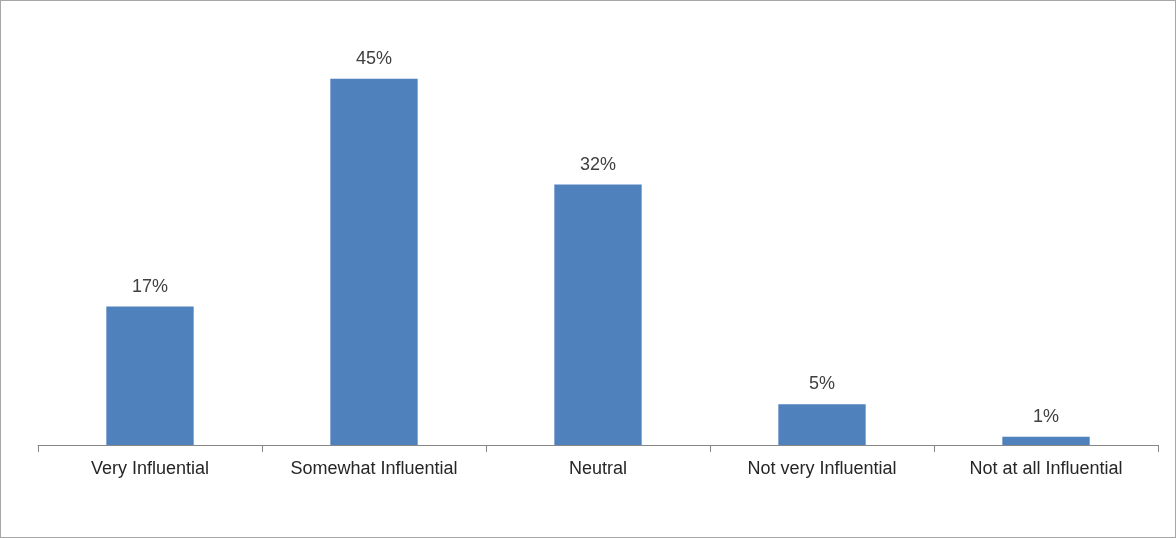  What do you see at coordinates (822, 468) in the screenshot?
I see `x-tick-label: Not very Influential` at bounding box center [822, 468].